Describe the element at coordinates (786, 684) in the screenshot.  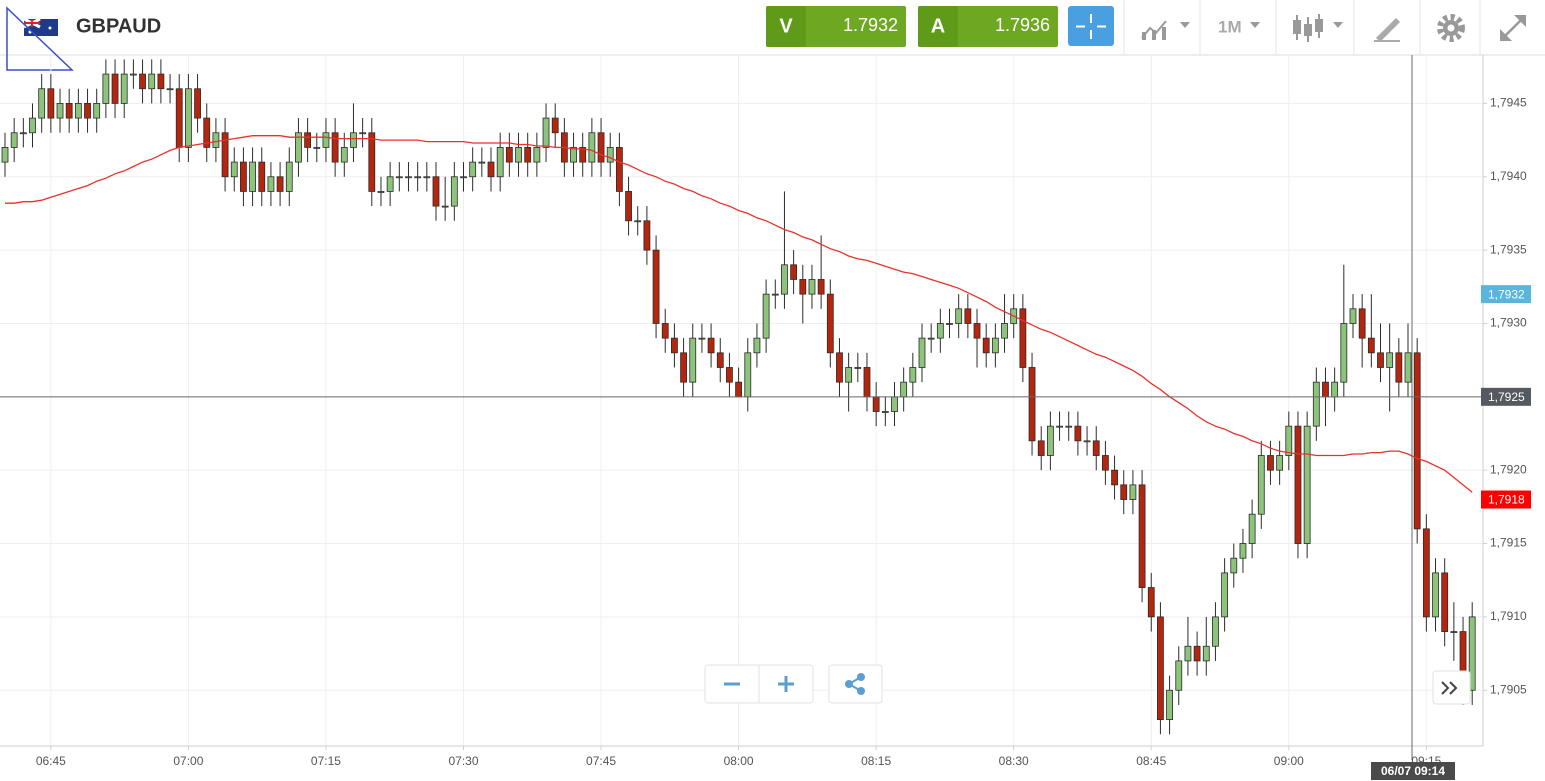
I see `zoom-in-button` at that location.